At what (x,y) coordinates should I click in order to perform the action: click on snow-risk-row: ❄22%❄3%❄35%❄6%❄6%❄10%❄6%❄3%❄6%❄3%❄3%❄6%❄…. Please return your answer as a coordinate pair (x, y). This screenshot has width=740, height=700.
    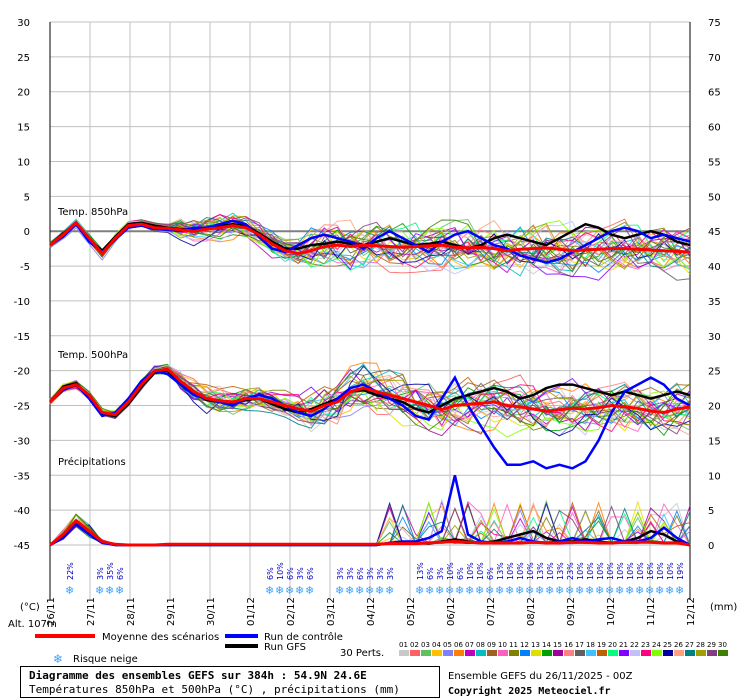
    Looking at the image, I should click on (375, 579).